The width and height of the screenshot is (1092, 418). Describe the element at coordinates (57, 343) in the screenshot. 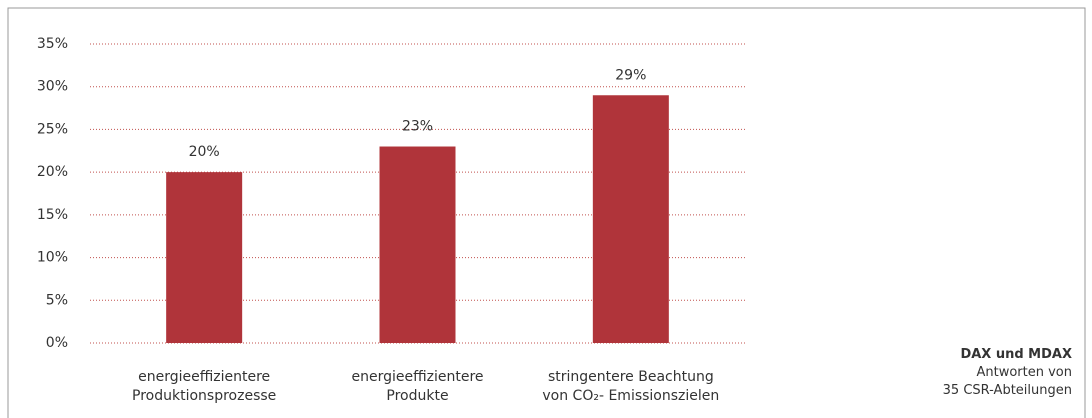

I see `y-tick-label: 0%` at that location.